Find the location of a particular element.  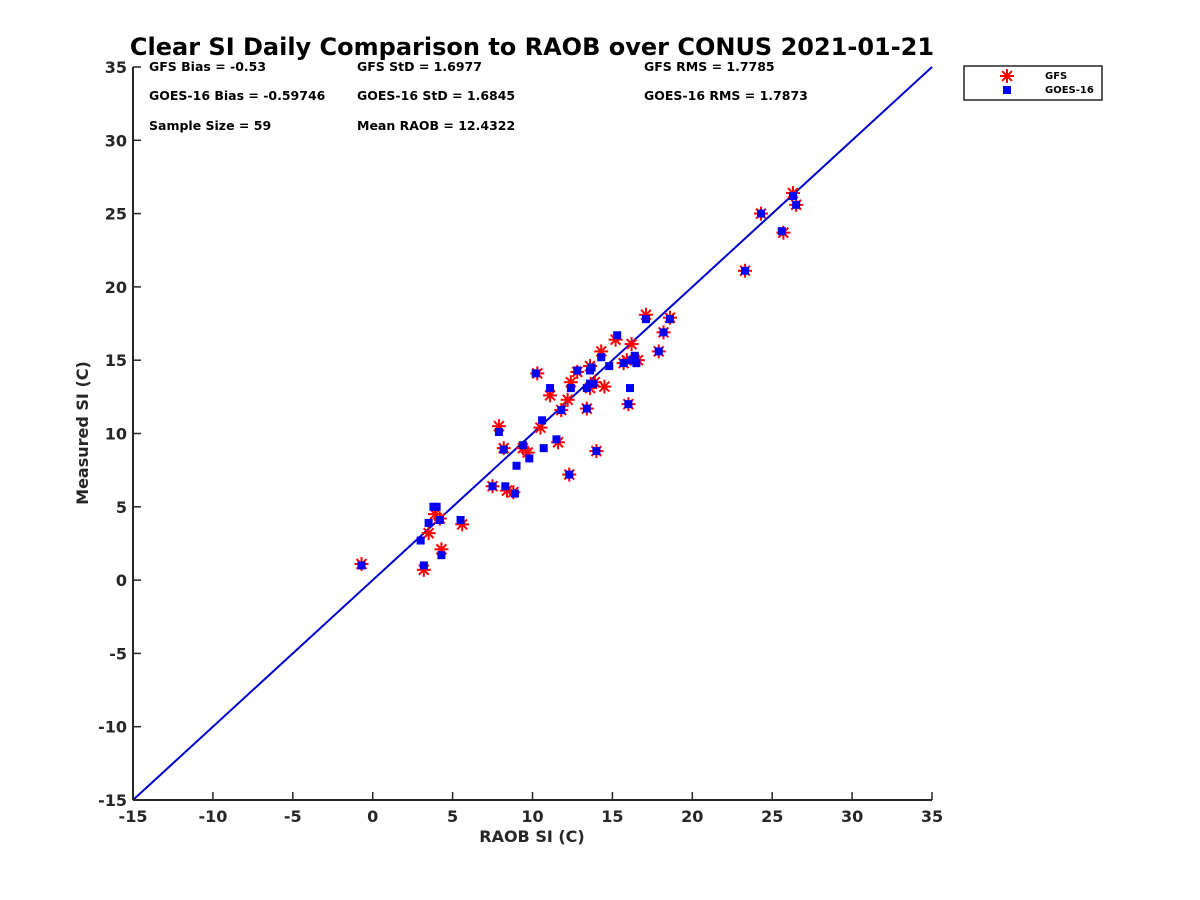

y-tick-label: 15 is located at coordinates (116, 360).